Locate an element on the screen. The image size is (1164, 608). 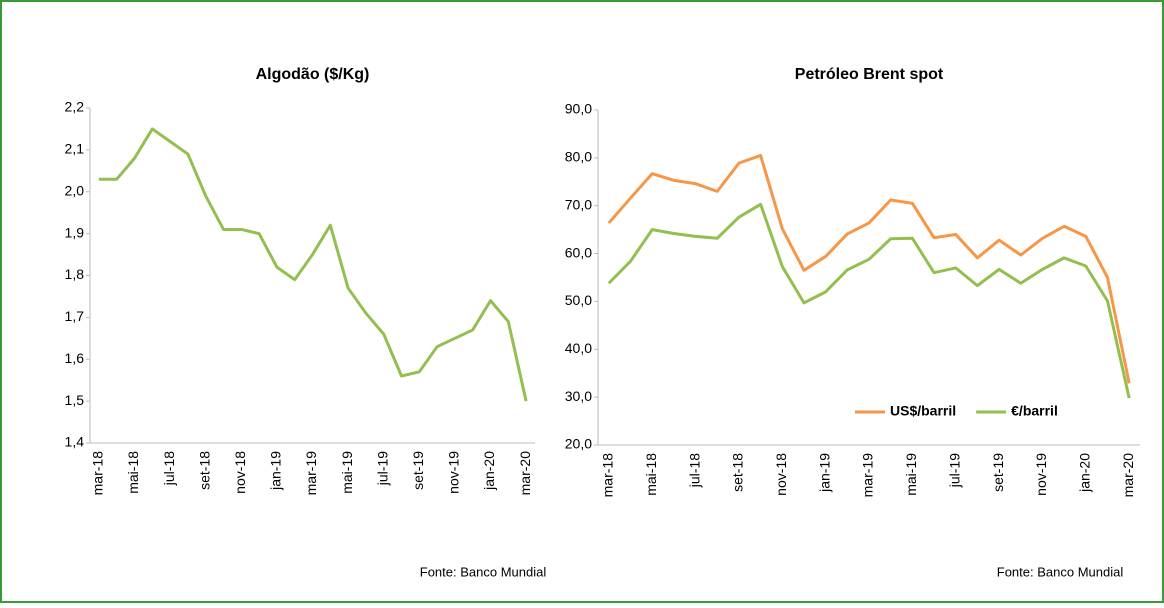
y-tick-label: 50,0 is located at coordinates (578, 300).